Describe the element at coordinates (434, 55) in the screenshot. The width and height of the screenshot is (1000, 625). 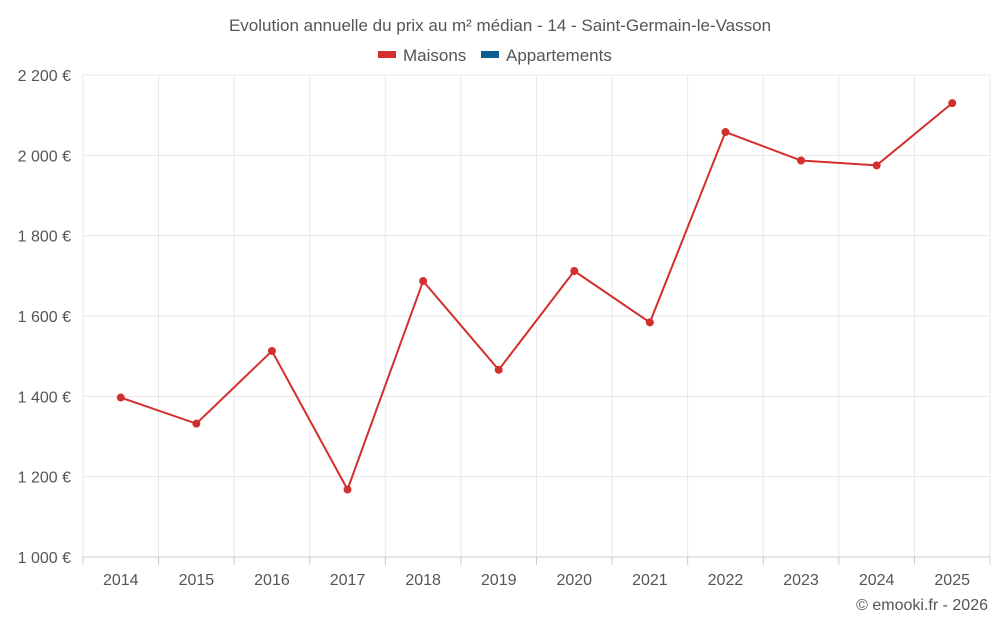
I see `legend-label-maisons: Maisons` at that location.